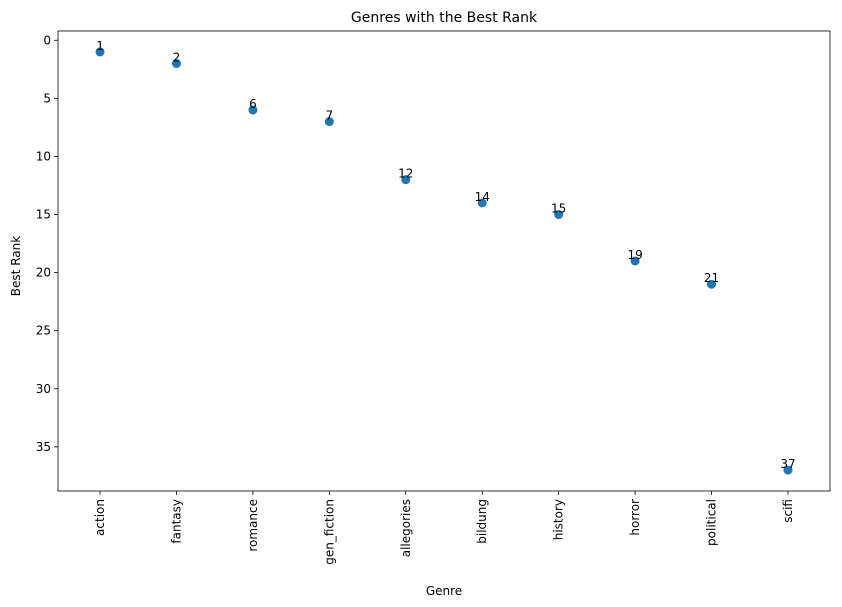 Image resolution: width=842 pixels, height=607 pixels. Describe the element at coordinates (711, 278) in the screenshot. I see `data-label: 21` at that location.